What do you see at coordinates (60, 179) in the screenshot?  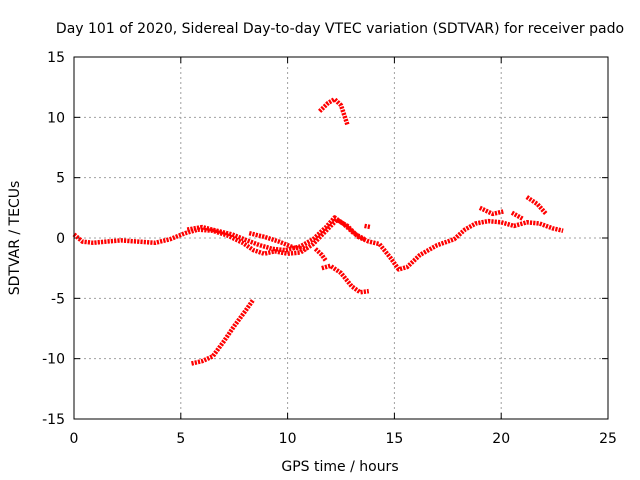 I see `y-tick-label: 5` at bounding box center [60, 179].